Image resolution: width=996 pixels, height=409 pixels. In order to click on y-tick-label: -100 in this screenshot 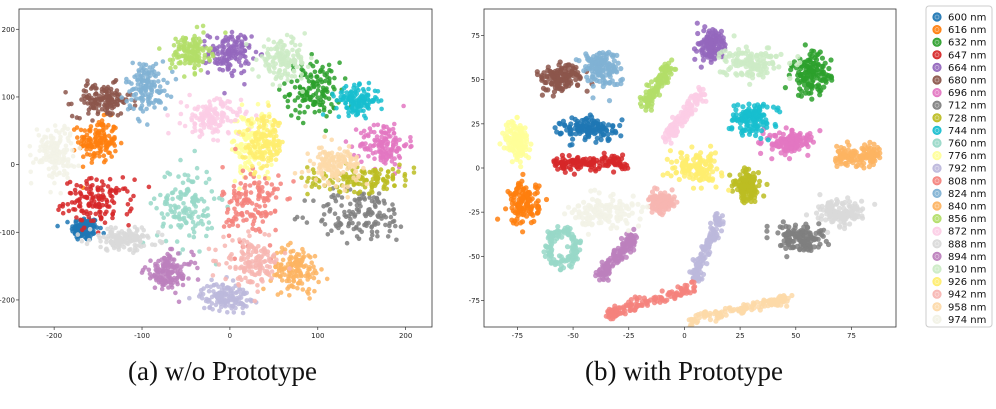, I will do `click(7, 233)`.